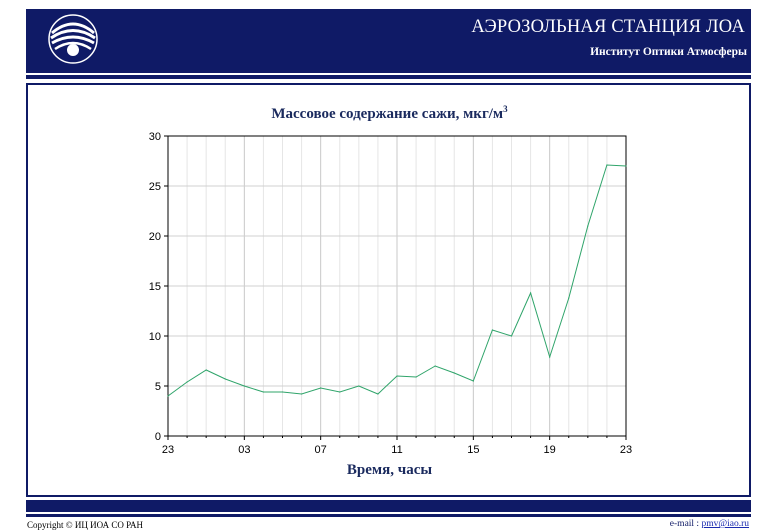 This screenshot has width=765, height=530. Describe the element at coordinates (473, 450) in the screenshot. I see `x-tick-label: 15` at that location.